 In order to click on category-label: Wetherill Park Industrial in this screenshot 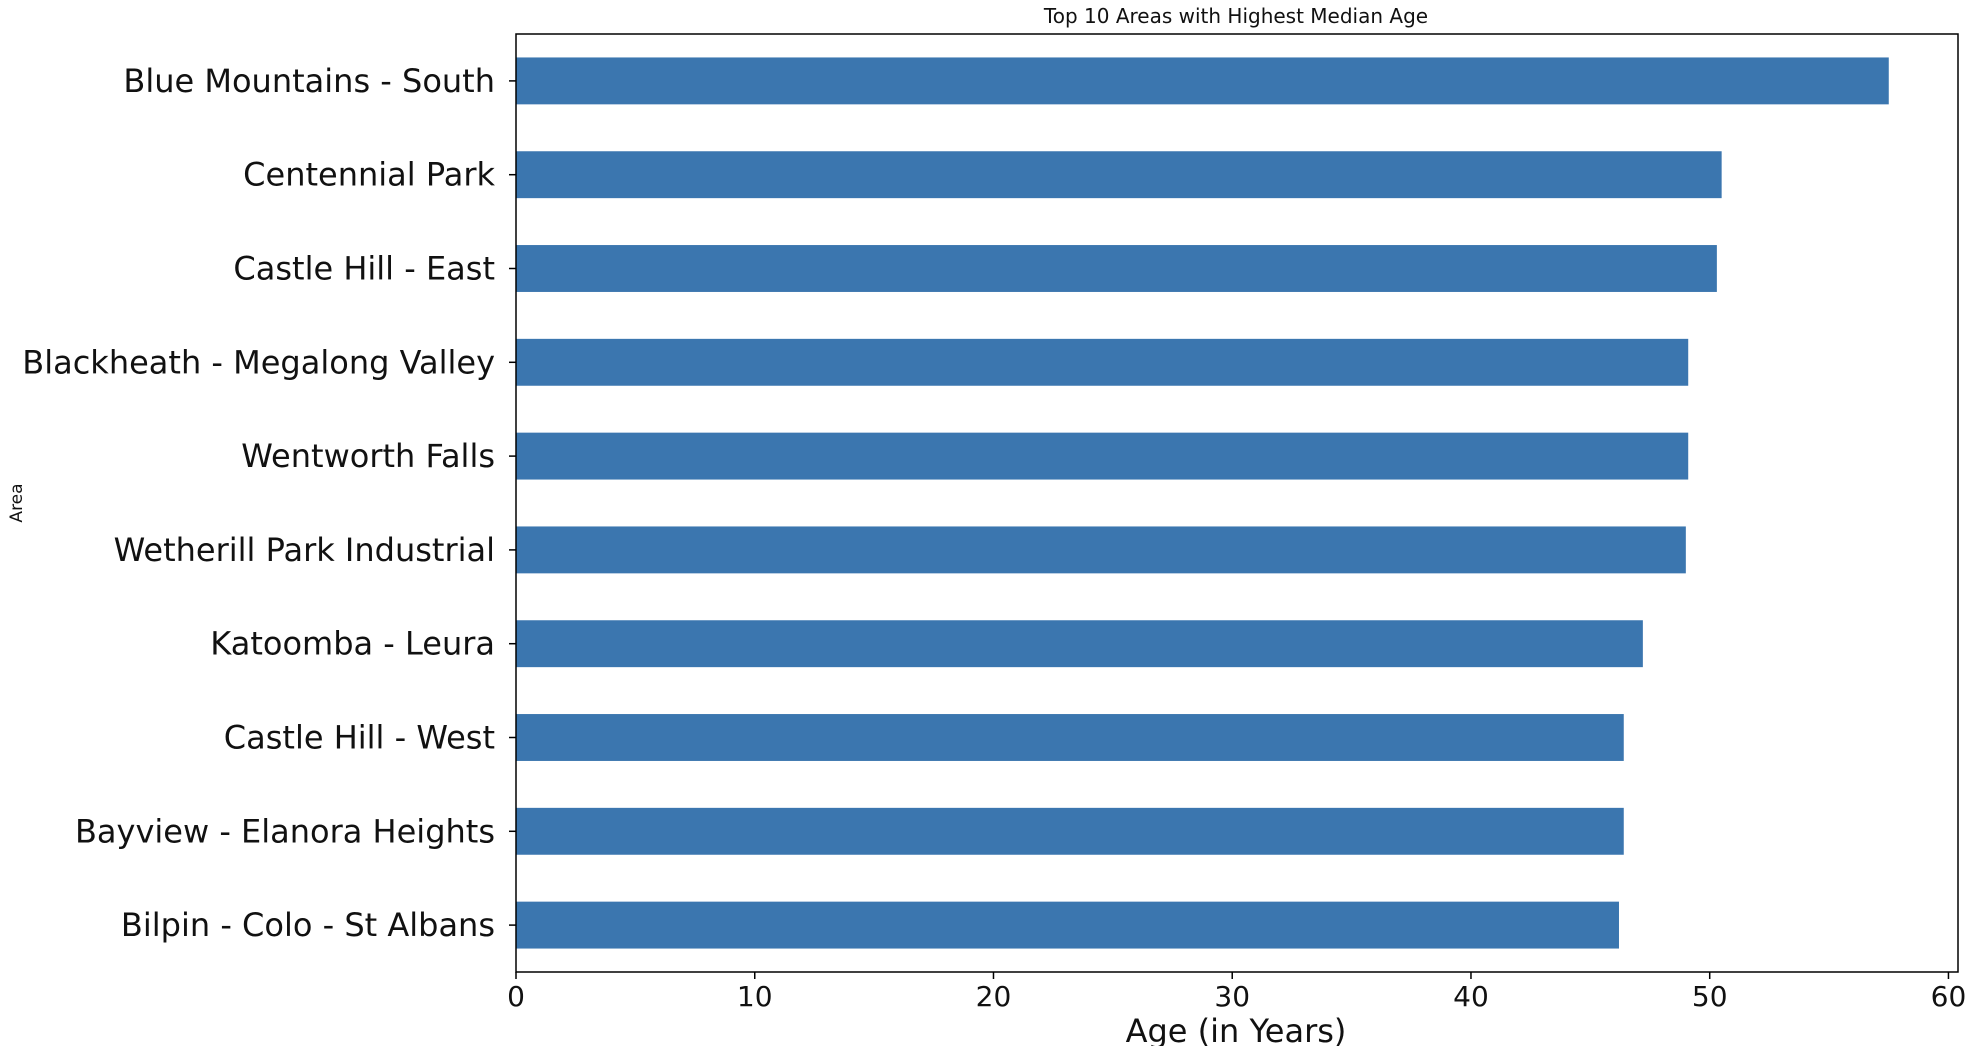, I will do `click(304, 550)`.